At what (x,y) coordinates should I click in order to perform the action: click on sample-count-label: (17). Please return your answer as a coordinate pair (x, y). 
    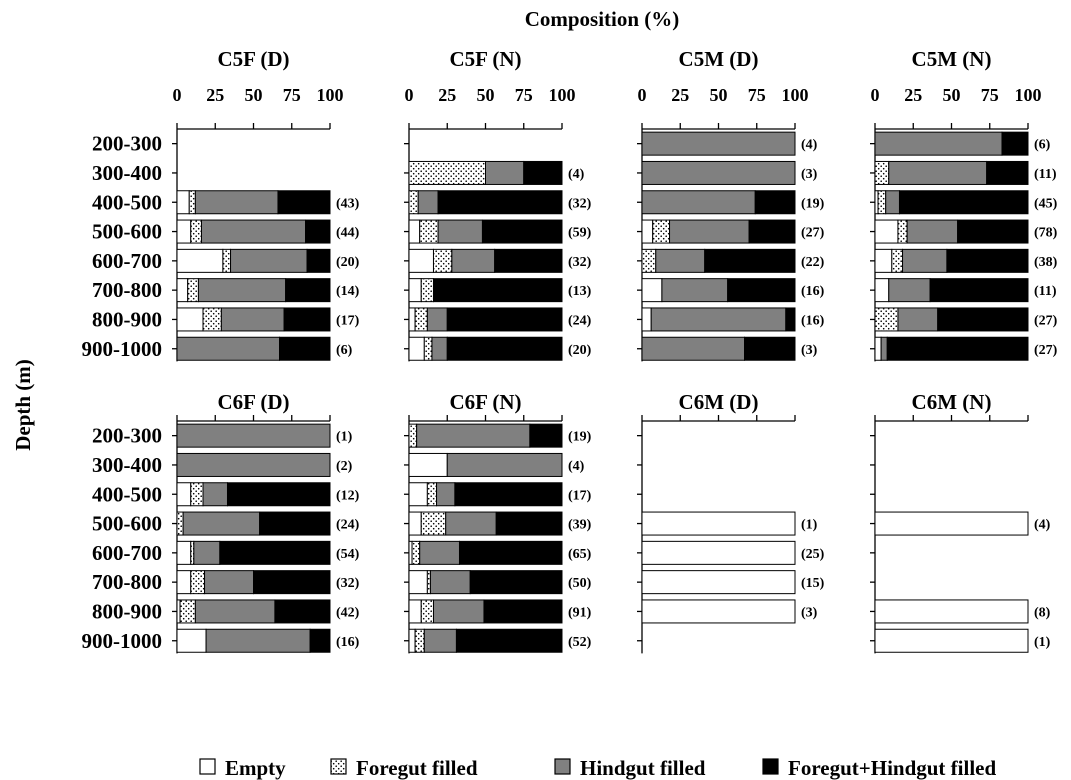
    Looking at the image, I should click on (348, 320).